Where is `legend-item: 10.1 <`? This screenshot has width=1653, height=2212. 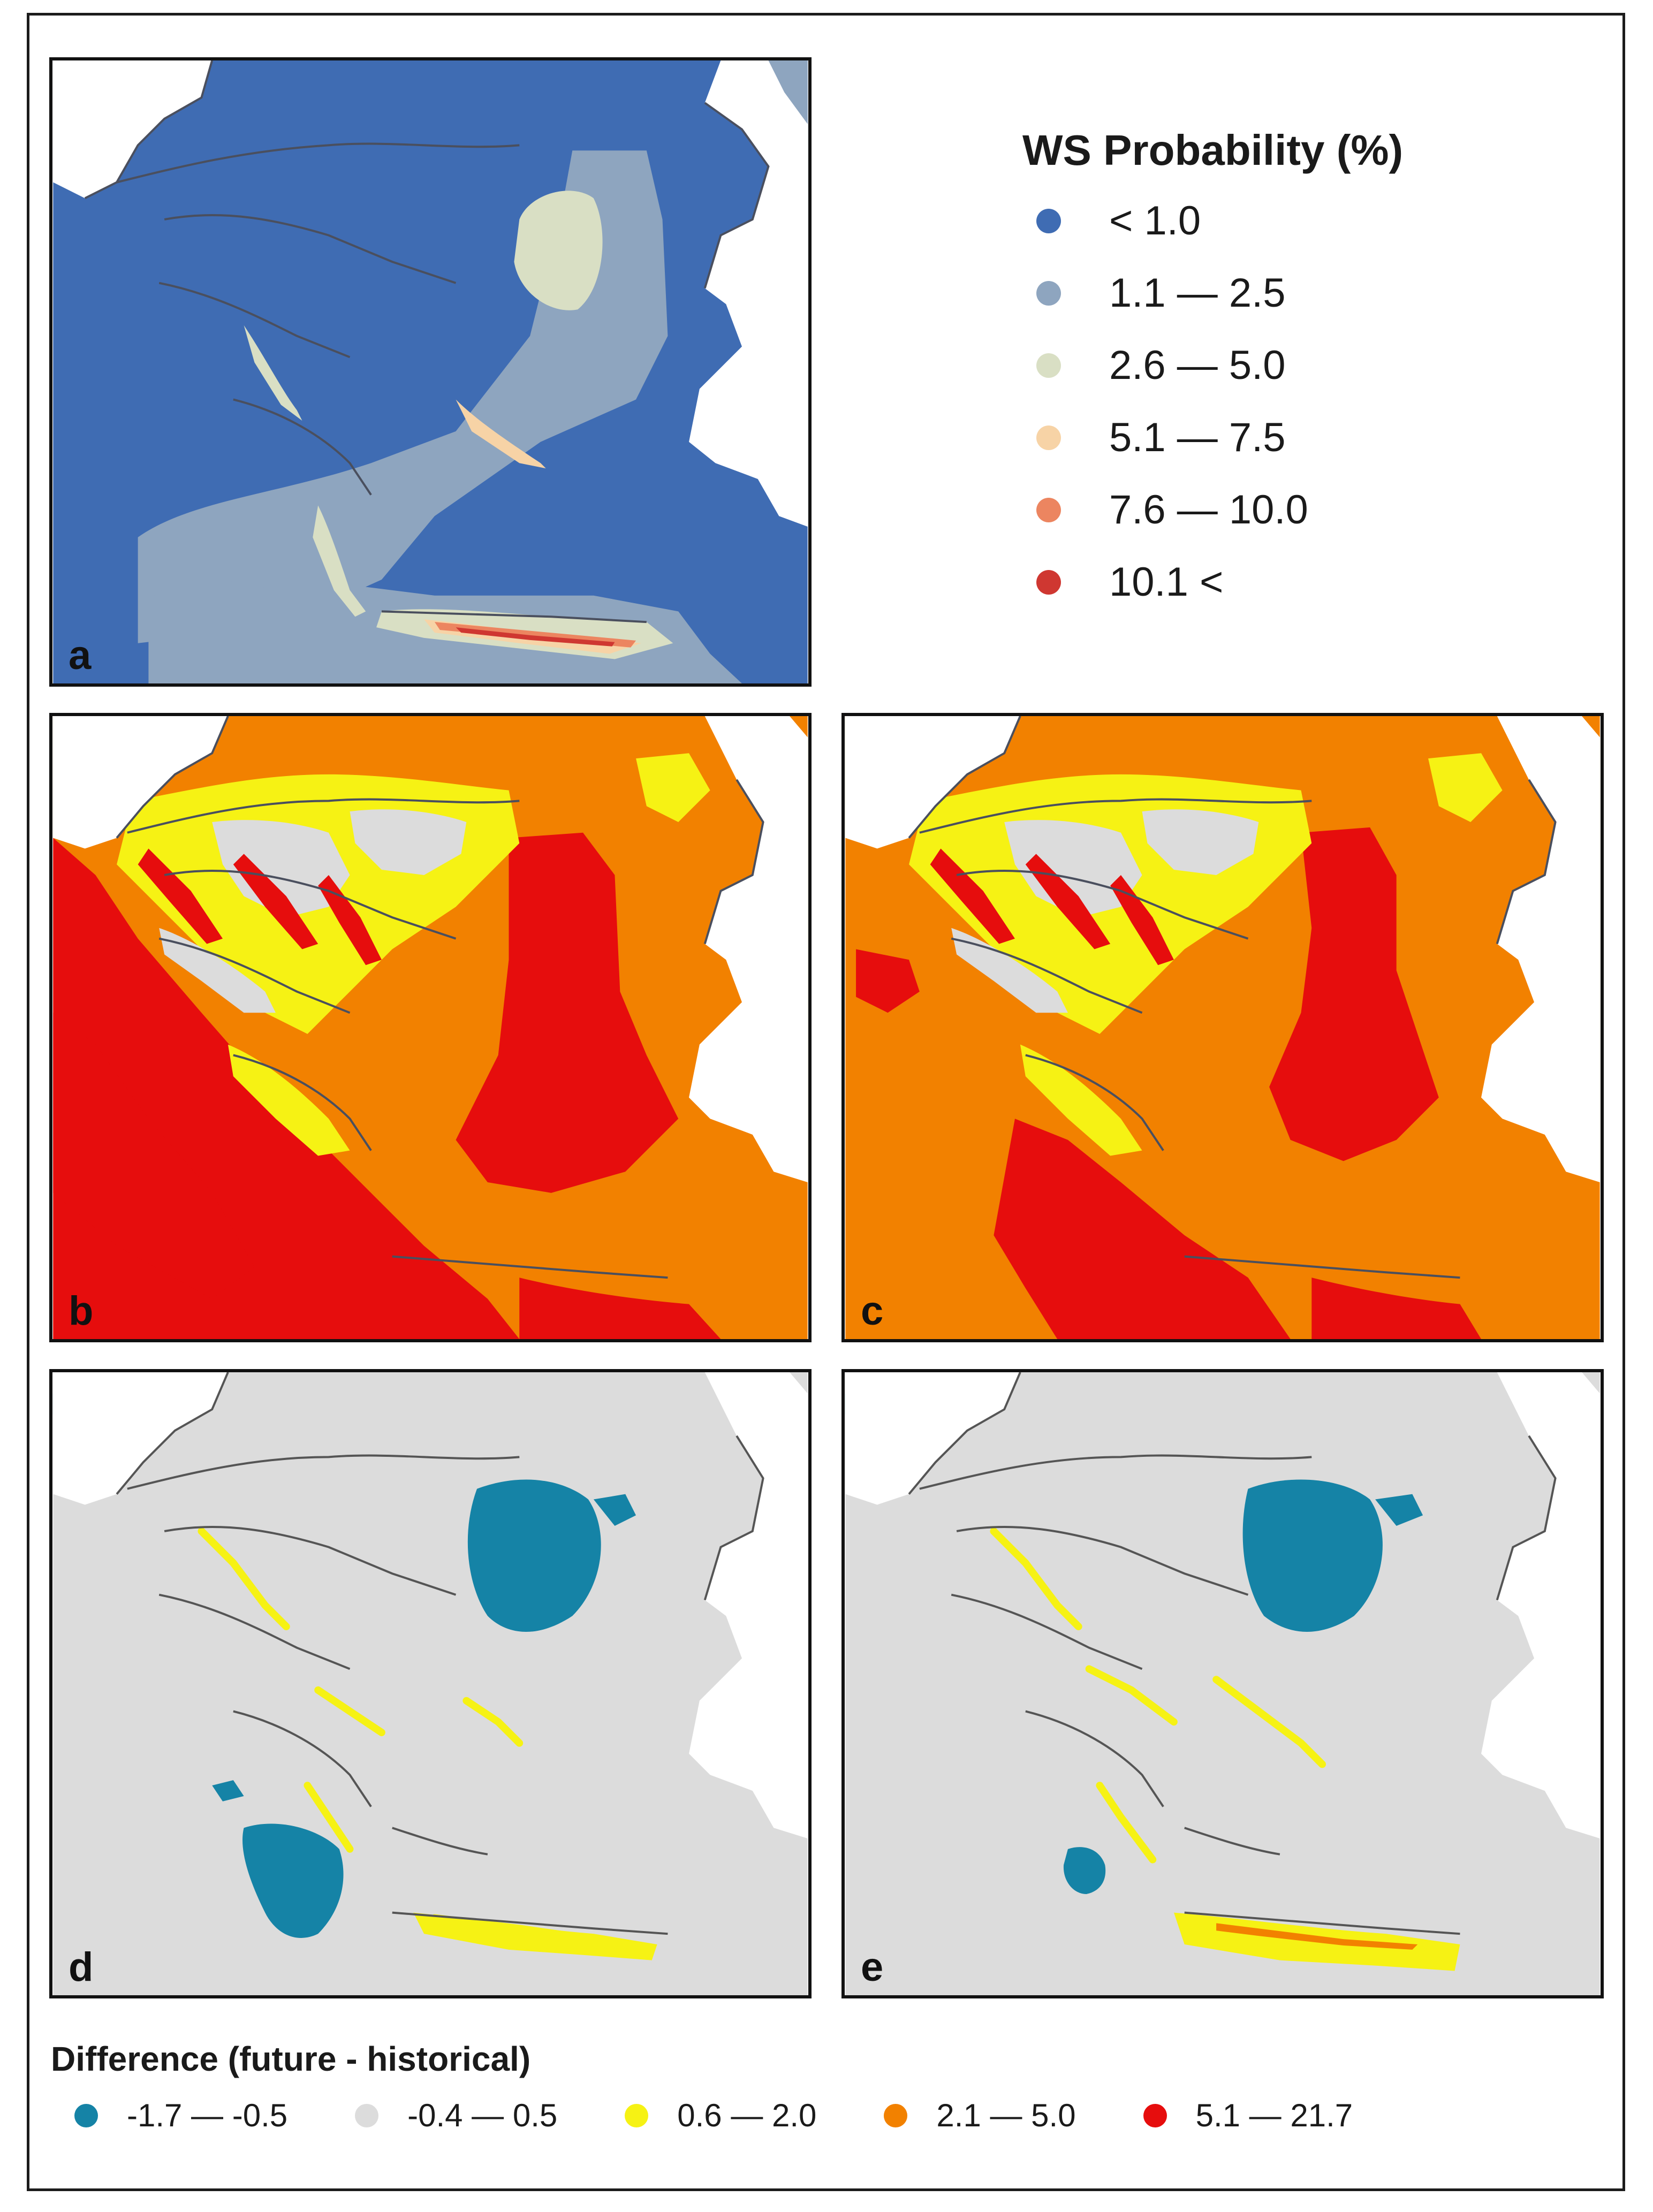
legend-item: 10.1 < is located at coordinates (1212, 582).